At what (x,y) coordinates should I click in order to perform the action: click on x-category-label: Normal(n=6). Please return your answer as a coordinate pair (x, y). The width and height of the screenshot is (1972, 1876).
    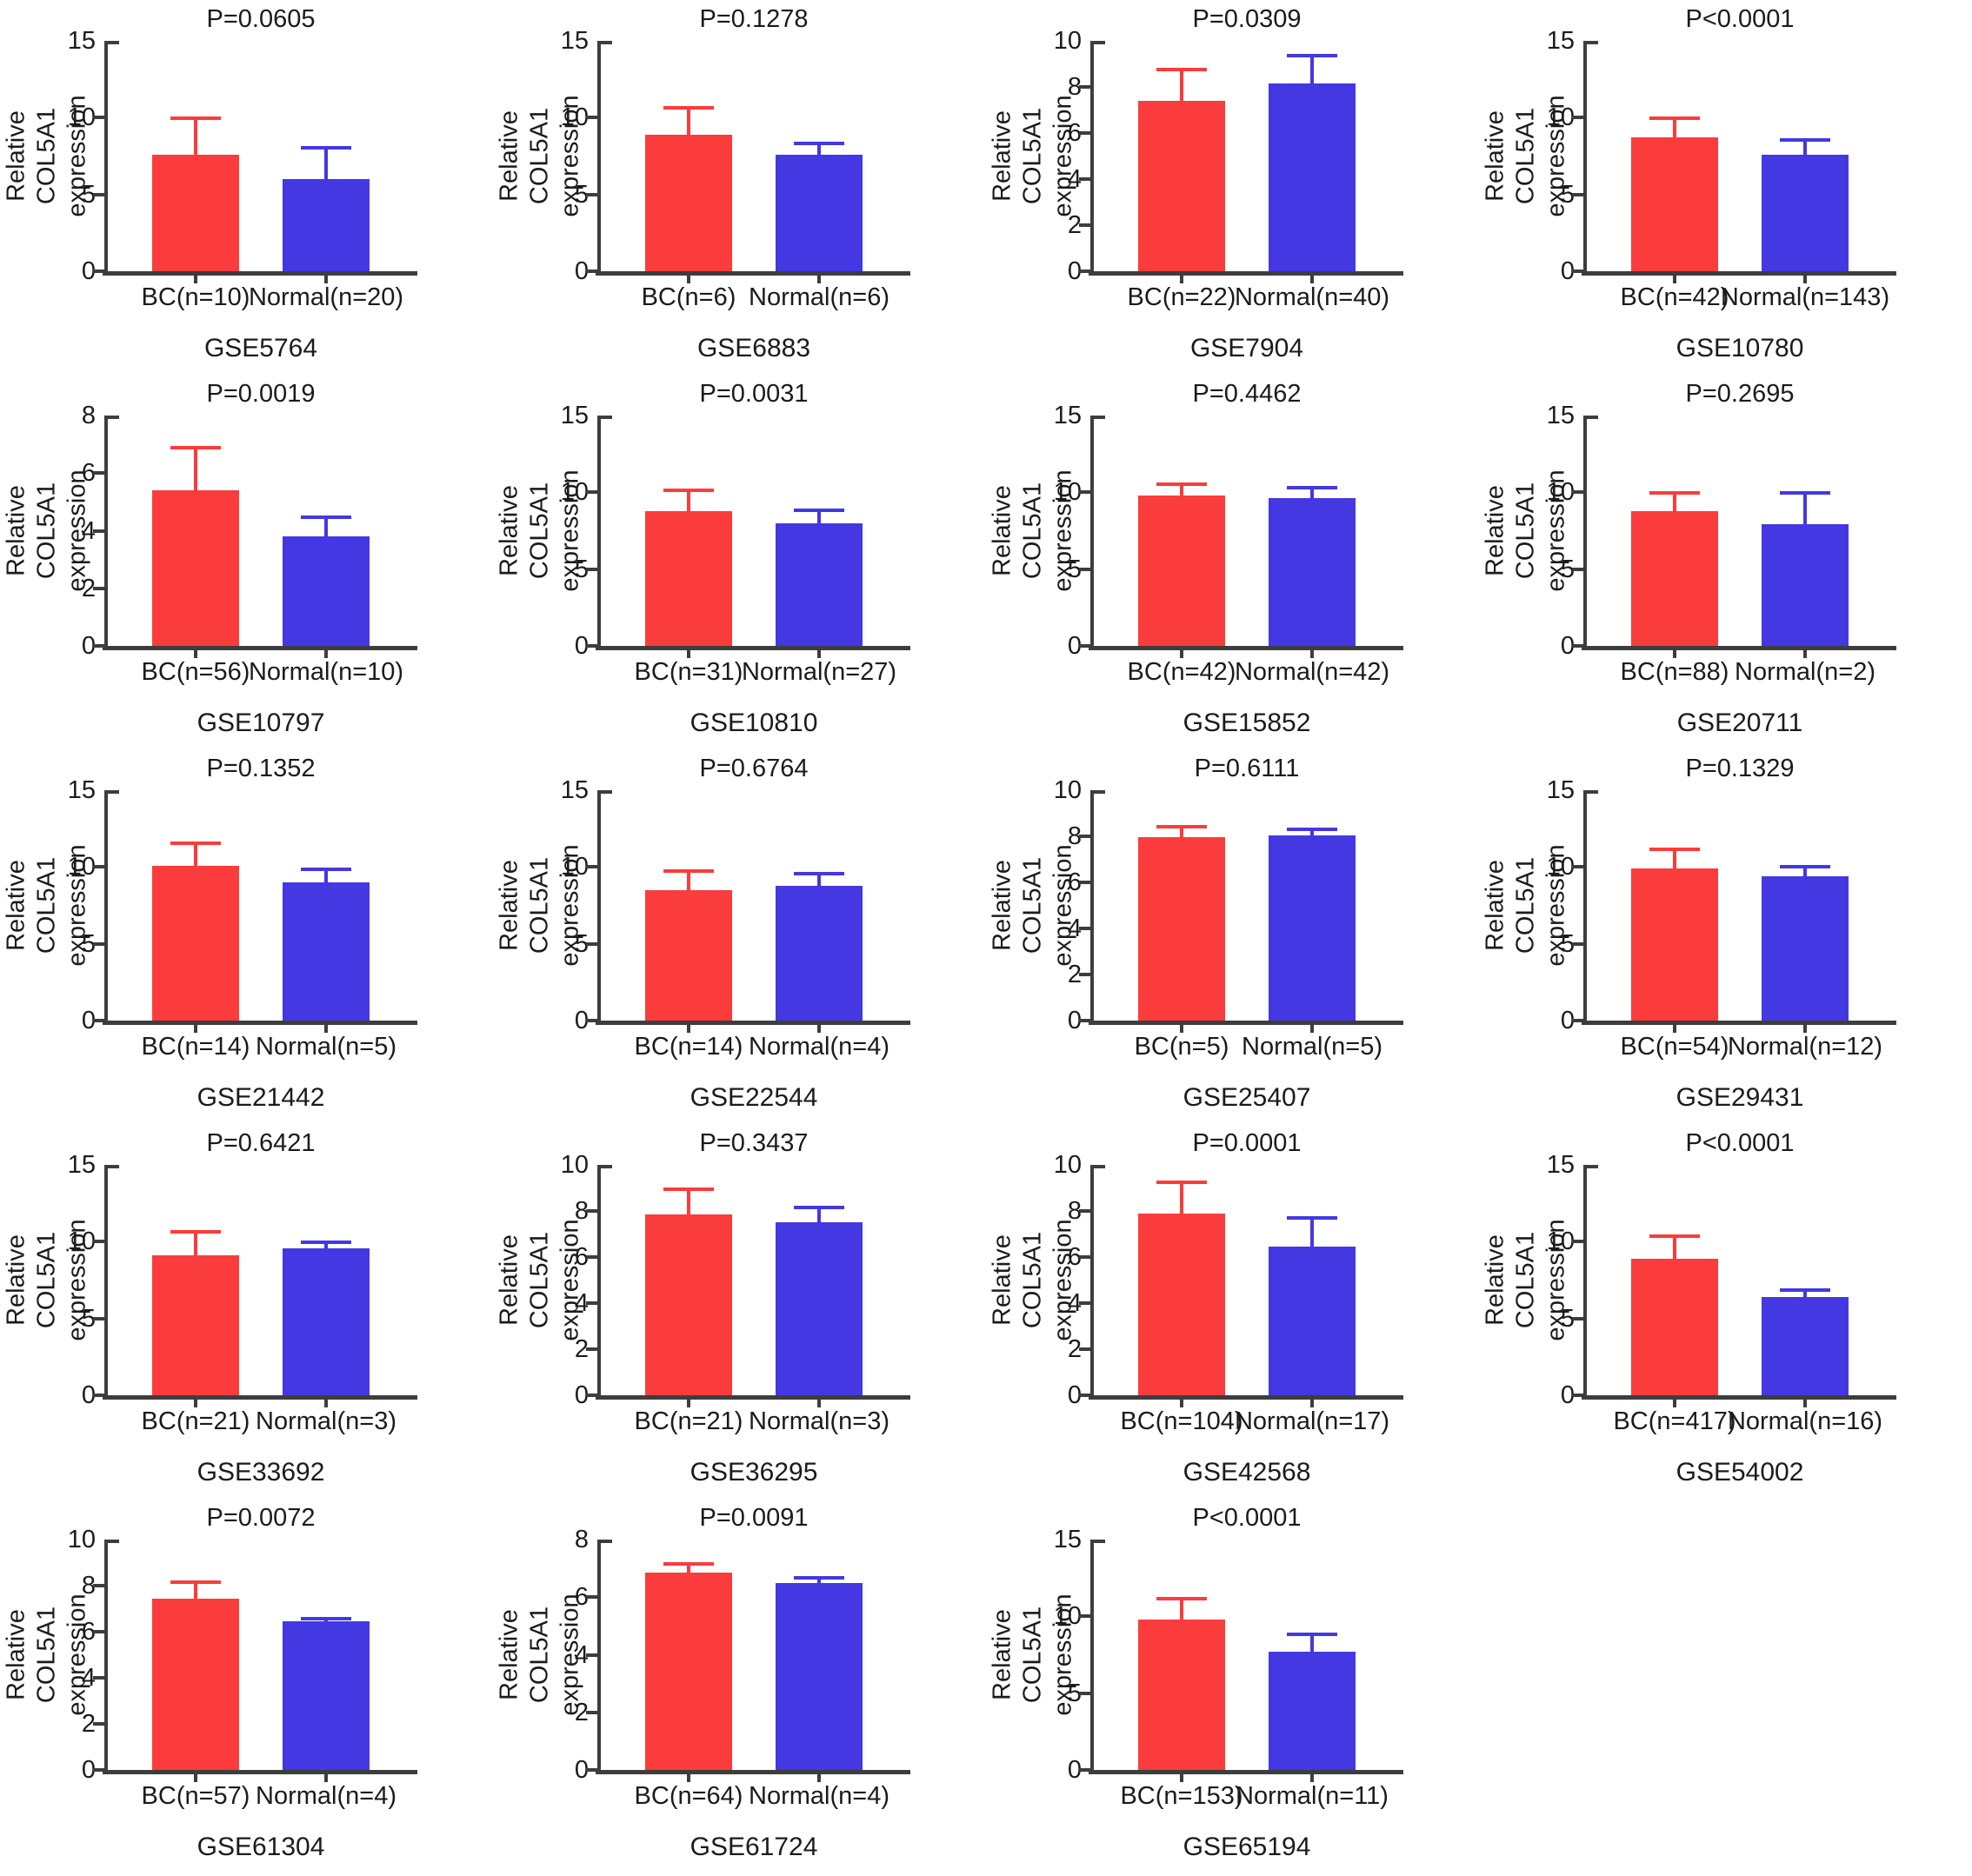
    Looking at the image, I should click on (819, 297).